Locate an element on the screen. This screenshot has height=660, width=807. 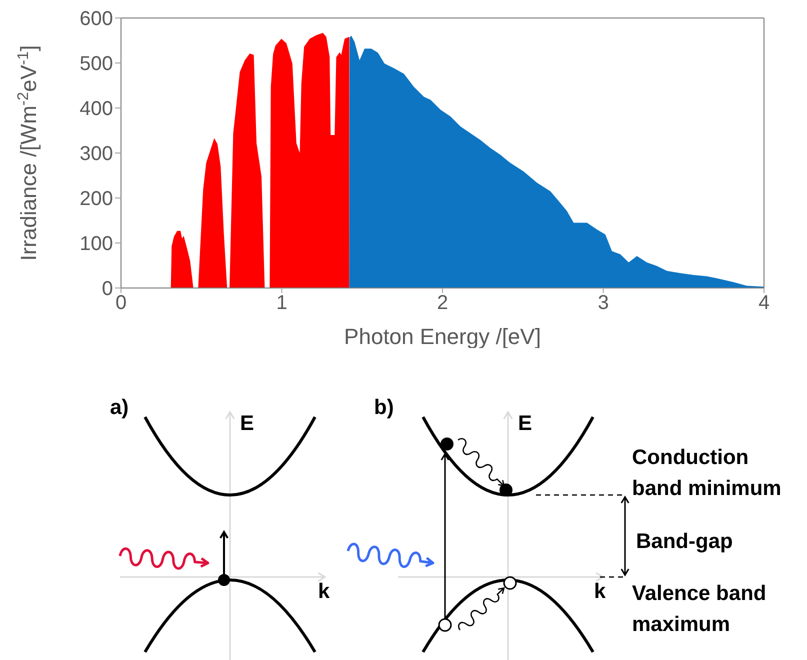
x-tick-label: 1 is located at coordinates (282, 303).